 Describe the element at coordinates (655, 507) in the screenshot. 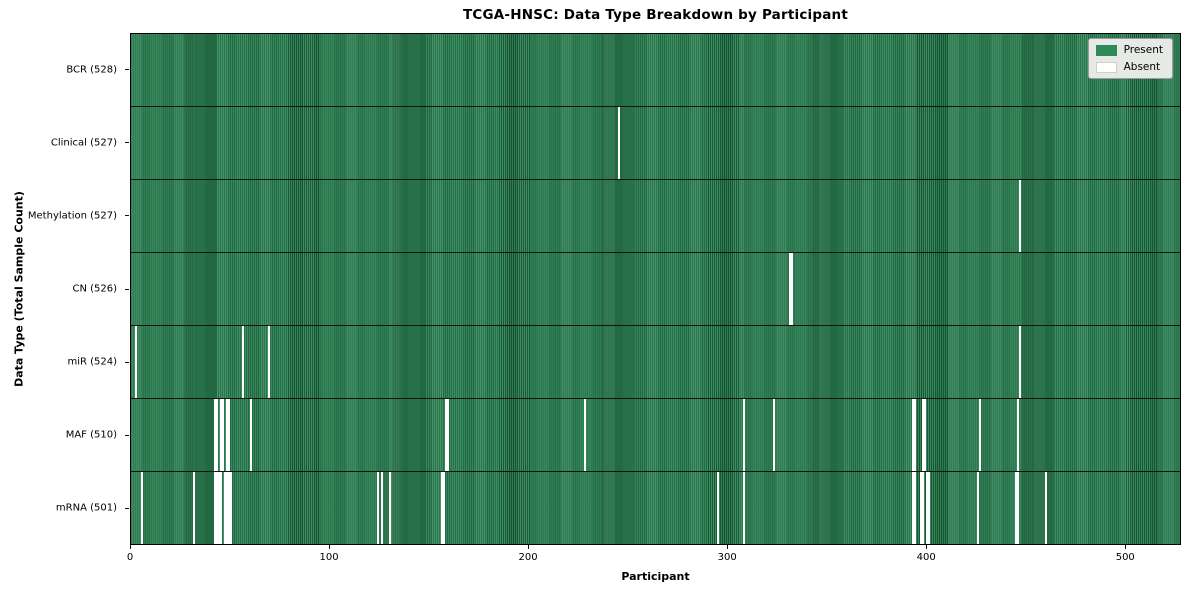

I see `heatmap-row-mrna` at that location.